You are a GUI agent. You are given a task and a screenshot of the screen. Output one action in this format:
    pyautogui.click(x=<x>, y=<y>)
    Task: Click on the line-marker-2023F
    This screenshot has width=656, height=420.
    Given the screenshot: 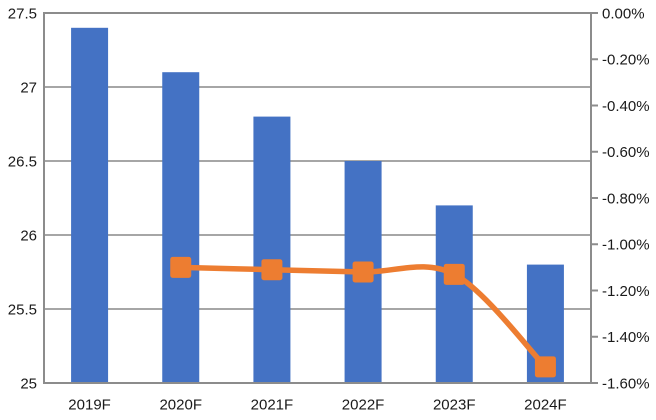 What is the action you would take?
    pyautogui.click(x=454, y=274)
    